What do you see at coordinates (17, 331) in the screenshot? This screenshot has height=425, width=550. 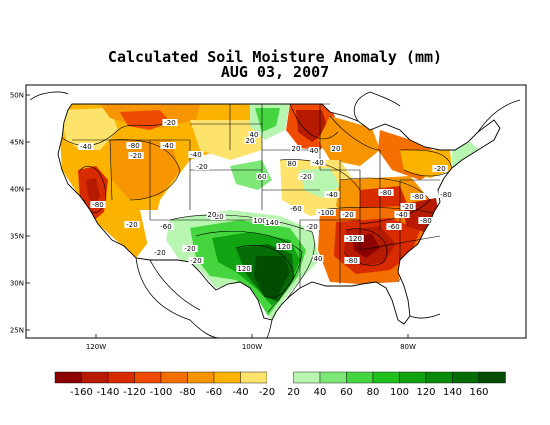 I see `lat-tick-label: 25N` at bounding box center [17, 331].